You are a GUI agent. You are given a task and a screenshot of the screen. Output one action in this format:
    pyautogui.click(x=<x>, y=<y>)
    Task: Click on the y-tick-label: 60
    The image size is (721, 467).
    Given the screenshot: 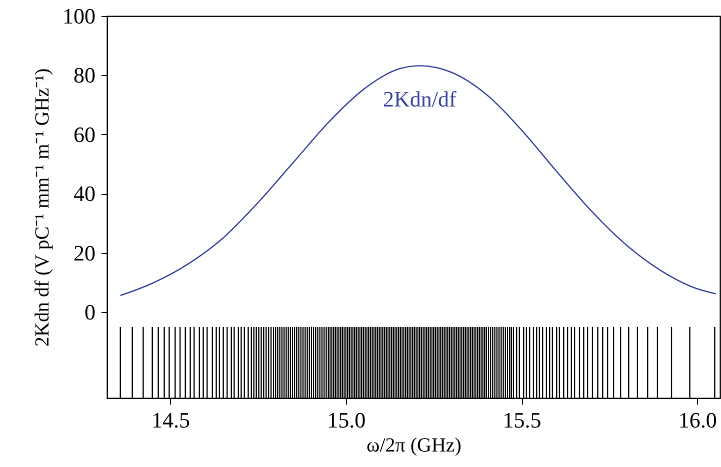 What is the action you would take?
    pyautogui.click(x=85, y=134)
    